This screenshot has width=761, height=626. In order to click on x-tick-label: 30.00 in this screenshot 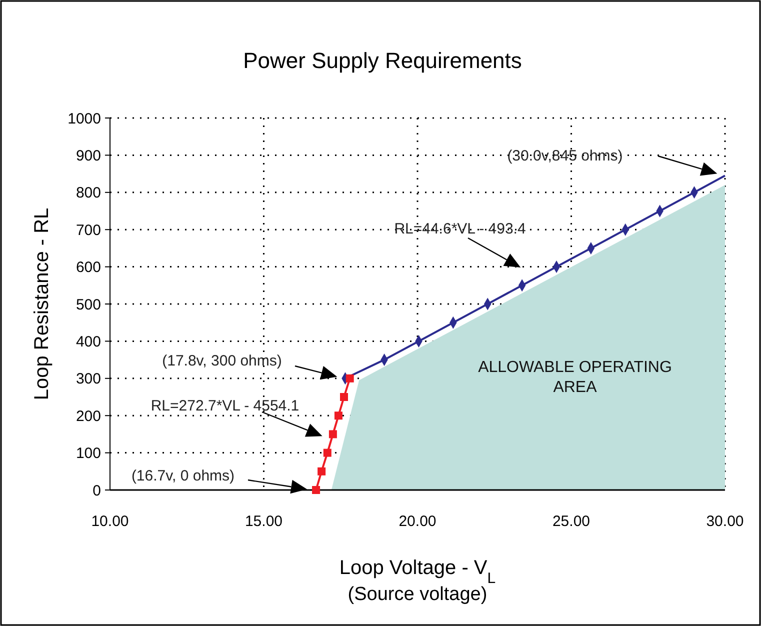, I will do `click(725, 521)`.